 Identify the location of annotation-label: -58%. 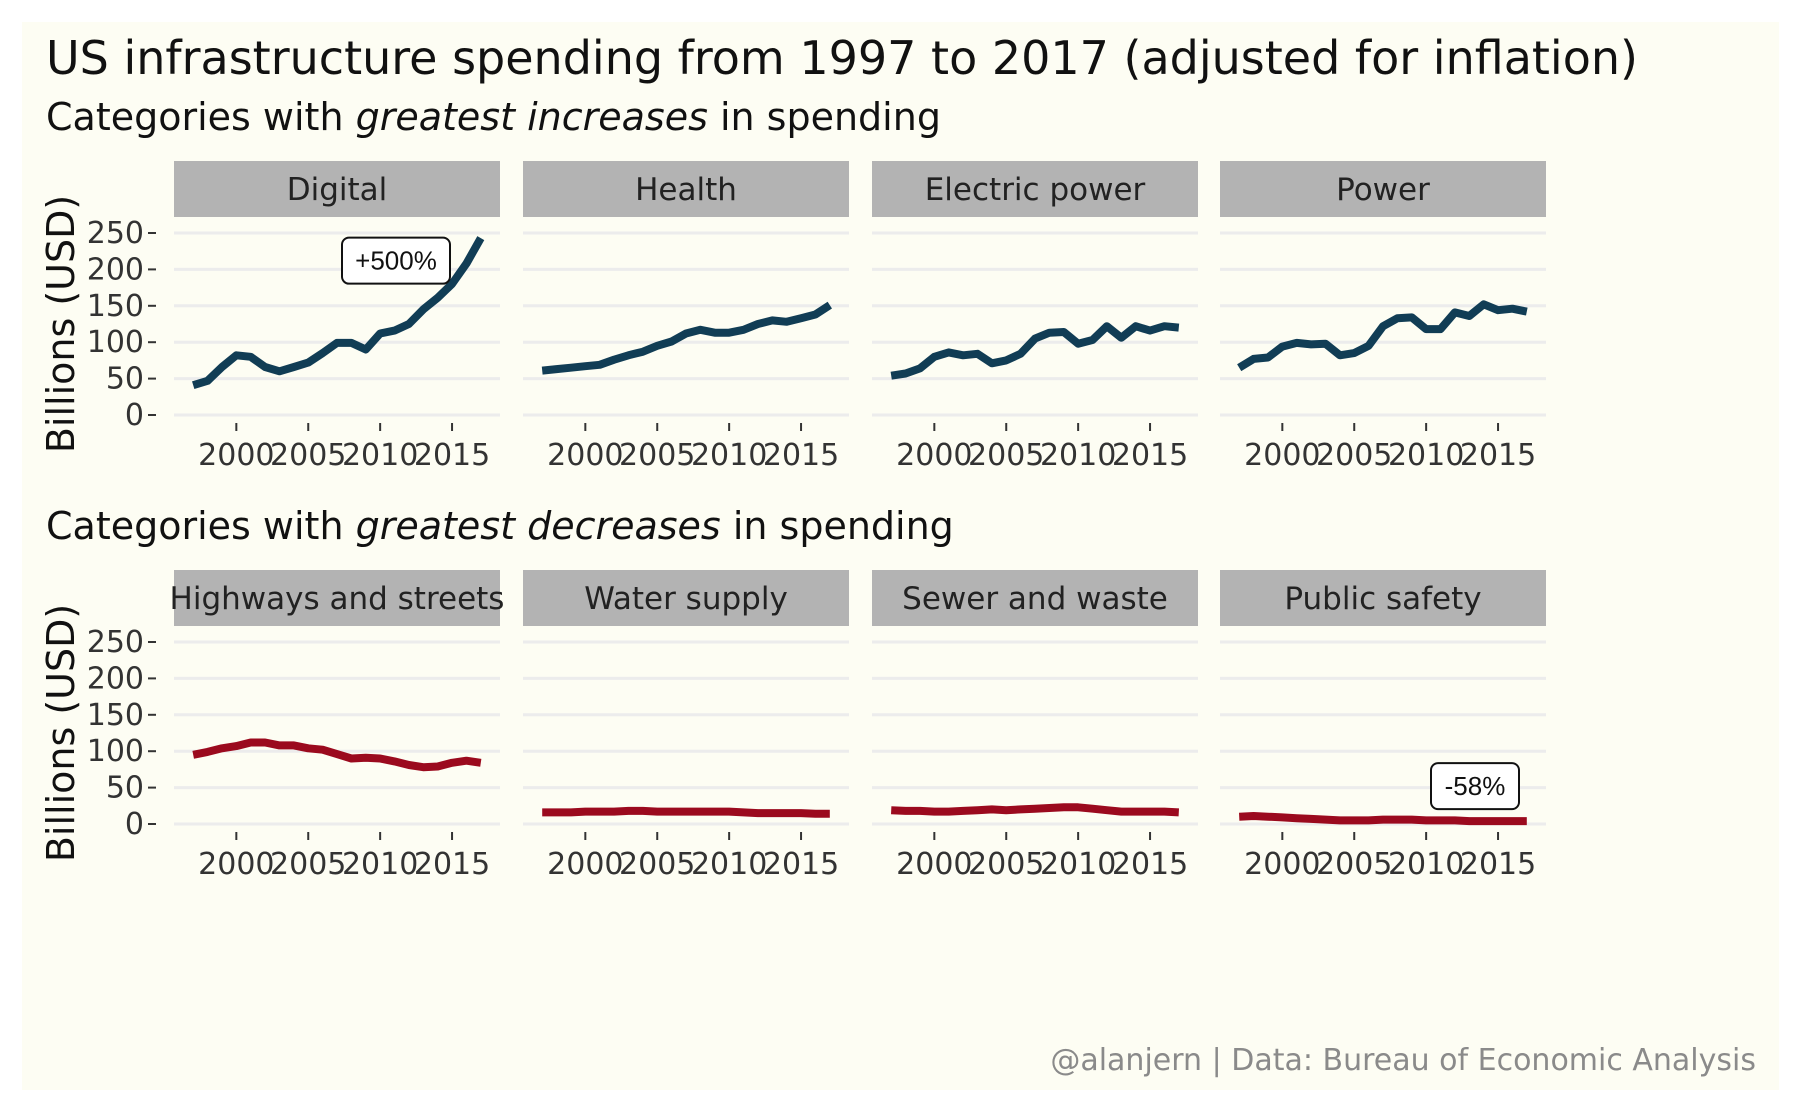
(1475, 786).